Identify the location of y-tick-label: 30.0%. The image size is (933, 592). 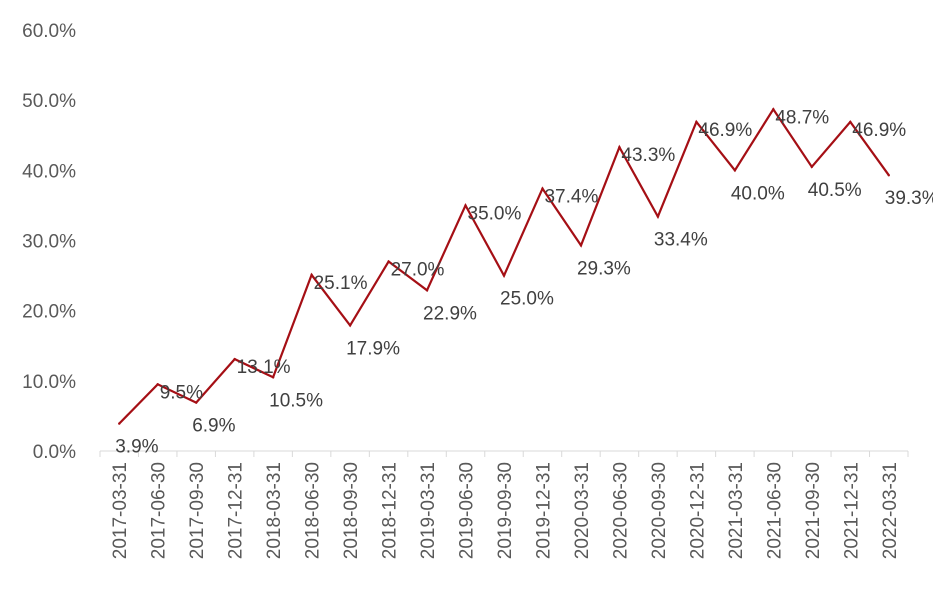
(49, 242).